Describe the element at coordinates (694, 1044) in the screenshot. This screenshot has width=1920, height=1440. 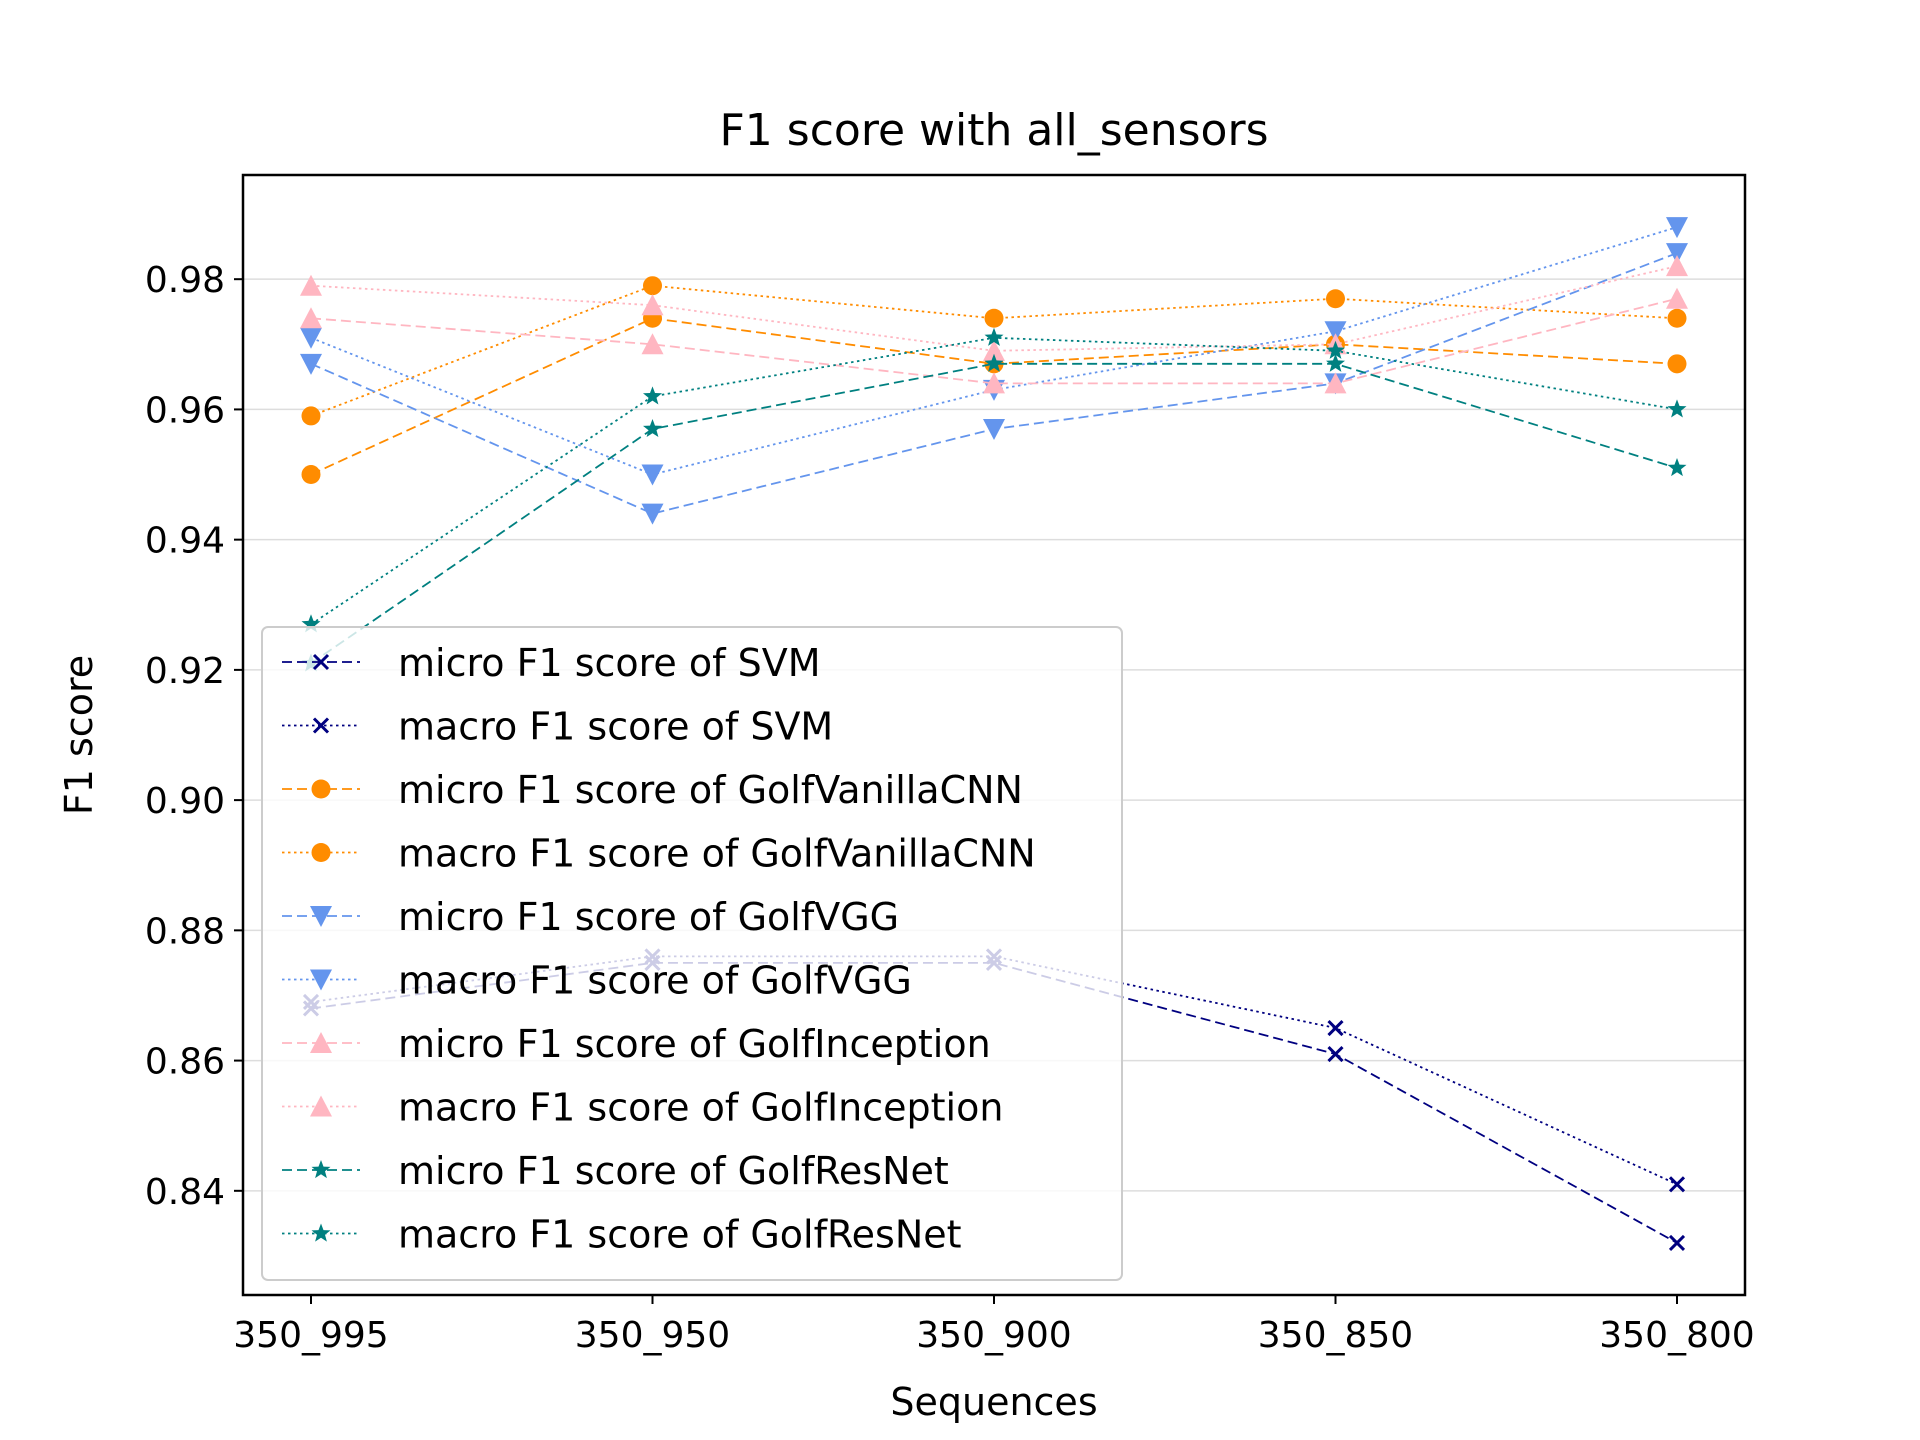
I see `legend-label: micro F1 score of GolfInception` at that location.